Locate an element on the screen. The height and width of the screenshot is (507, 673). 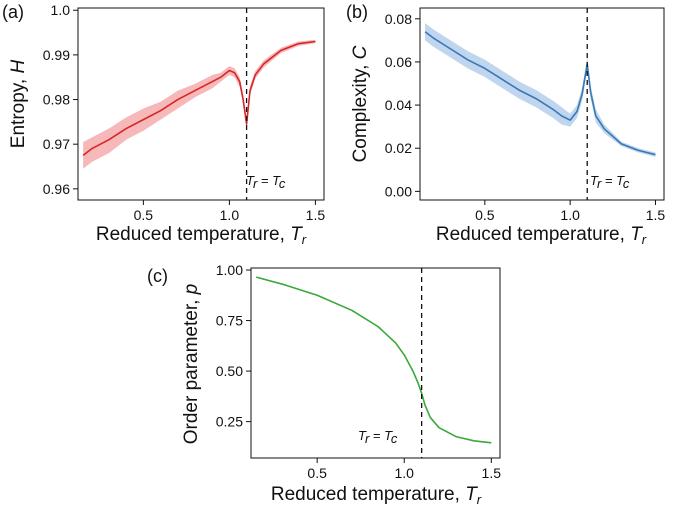
panel-c-ylabel-text: Order parameter, is located at coordinates (191, 369).